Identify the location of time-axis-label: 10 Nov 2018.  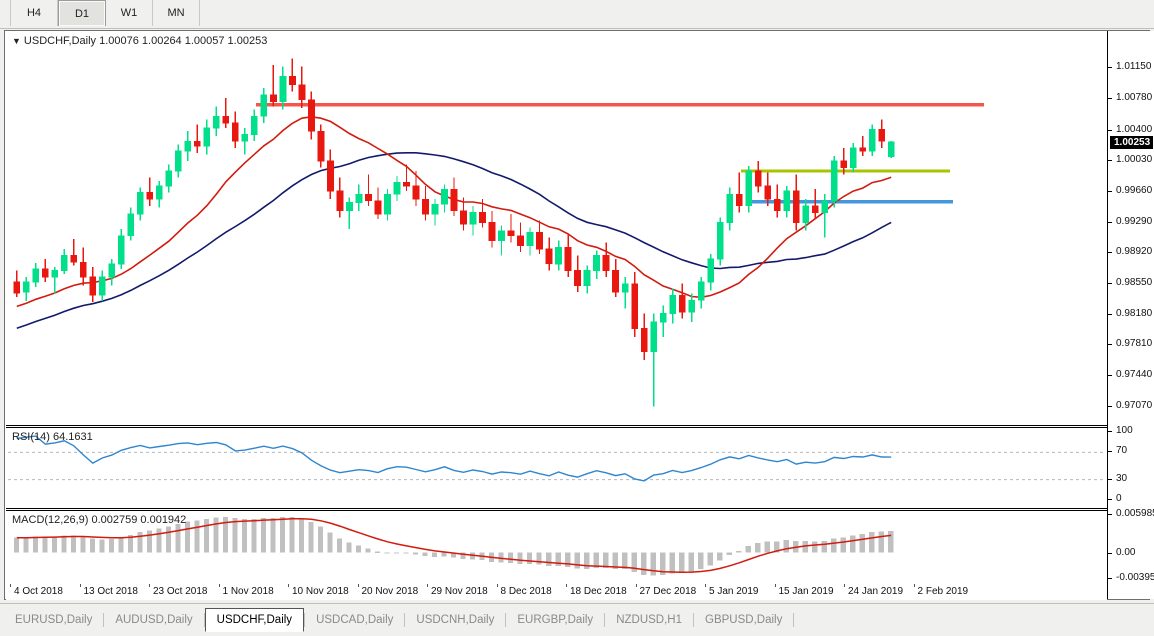
(318, 590).